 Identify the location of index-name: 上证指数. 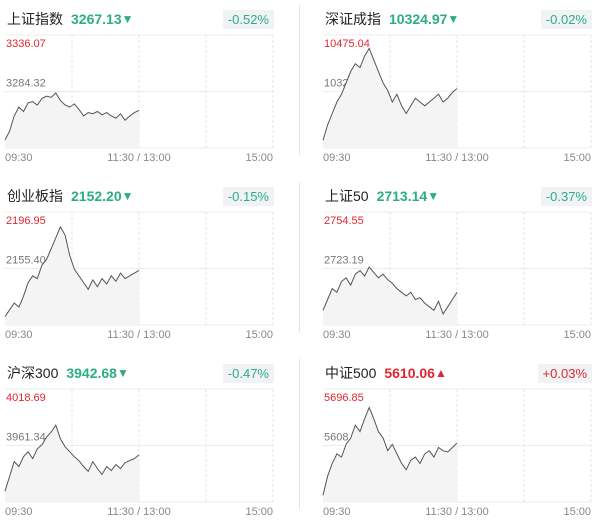
(35, 19).